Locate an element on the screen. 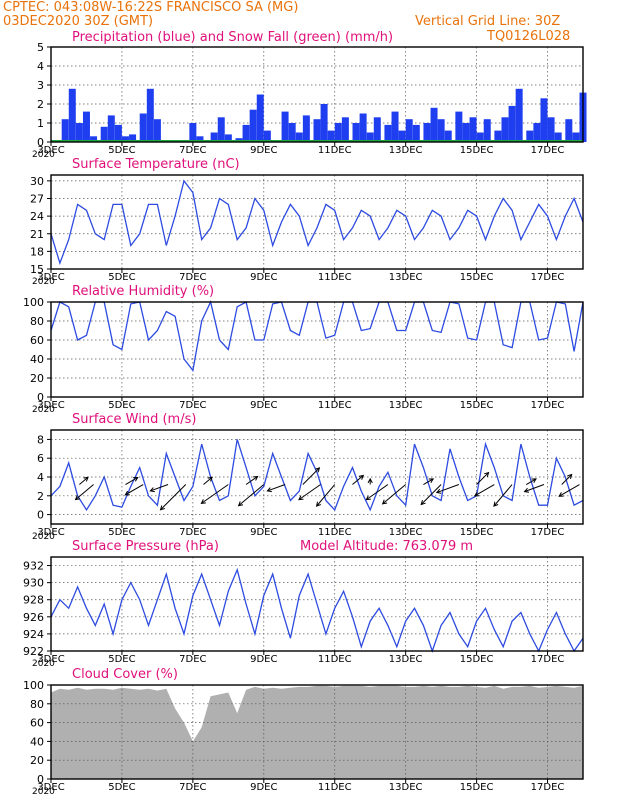 Image resolution: width=618 pixels, height=800 pixels. y-tick-label-humidity: 100 is located at coordinates (33, 302).